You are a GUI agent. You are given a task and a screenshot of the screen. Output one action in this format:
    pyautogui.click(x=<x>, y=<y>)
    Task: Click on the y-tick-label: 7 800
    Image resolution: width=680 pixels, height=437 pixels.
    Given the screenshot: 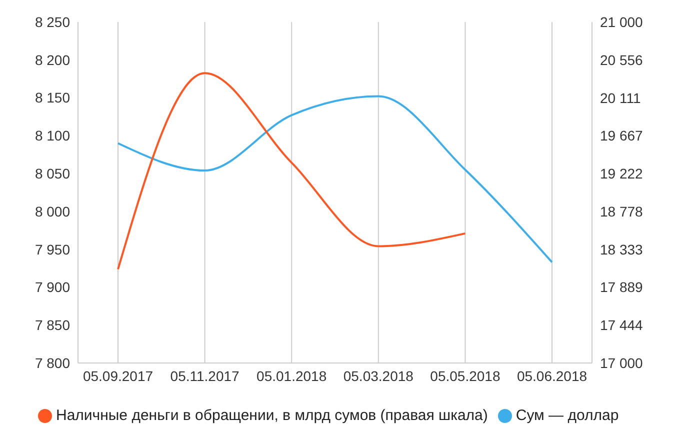 What is the action you would take?
    pyautogui.click(x=52, y=362)
    